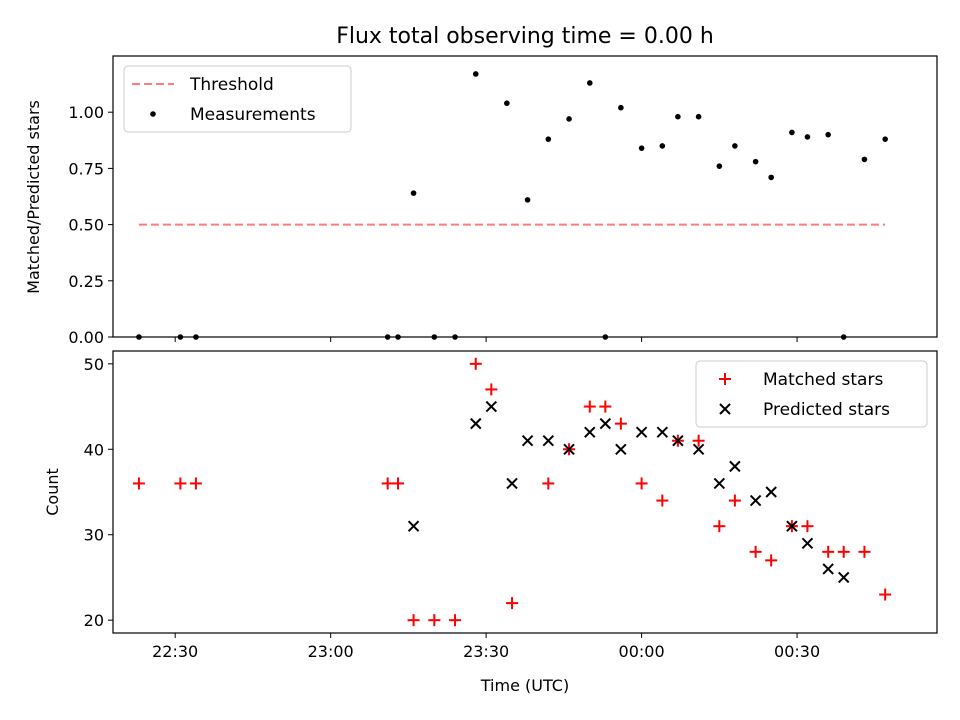 This screenshot has height=720, width=960. I want to click on predicted-legend-label: Predicted stars, so click(826, 410).